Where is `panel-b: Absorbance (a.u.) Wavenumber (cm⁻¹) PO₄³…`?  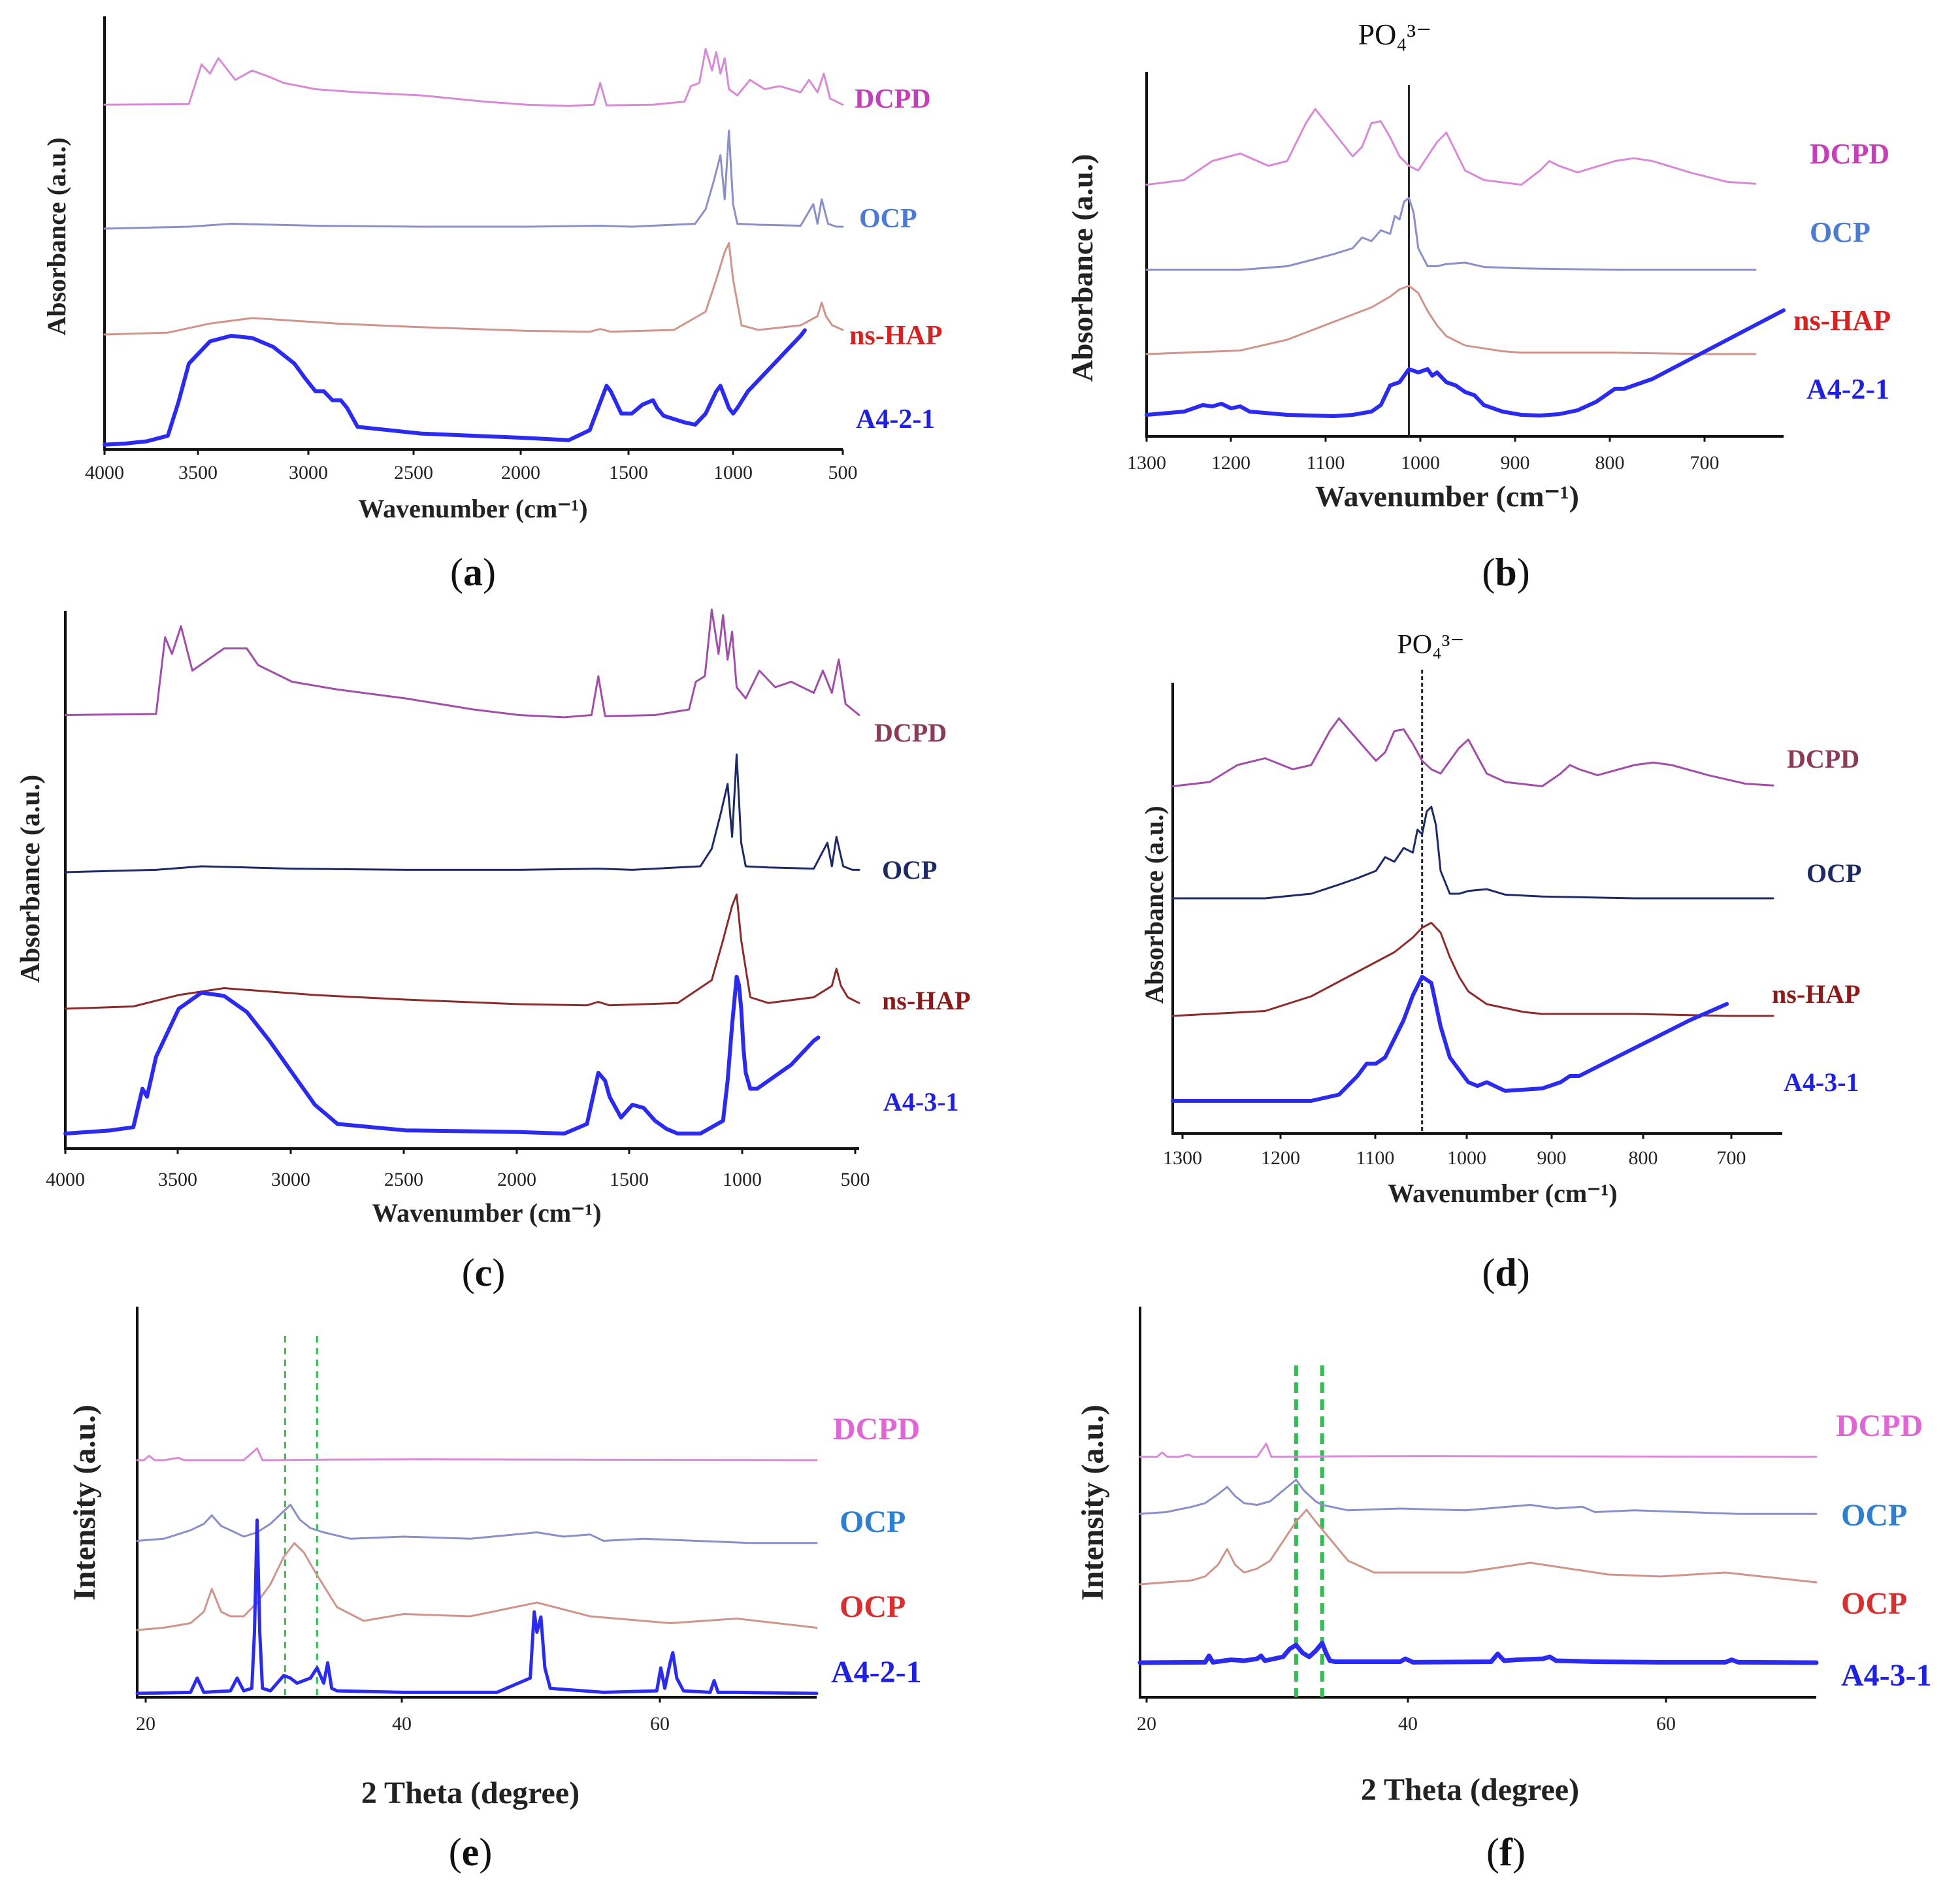
panel-b: Absorbance (a.u.) Wavenumber (cm⁻¹) PO₄³… is located at coordinates (1478, 306).